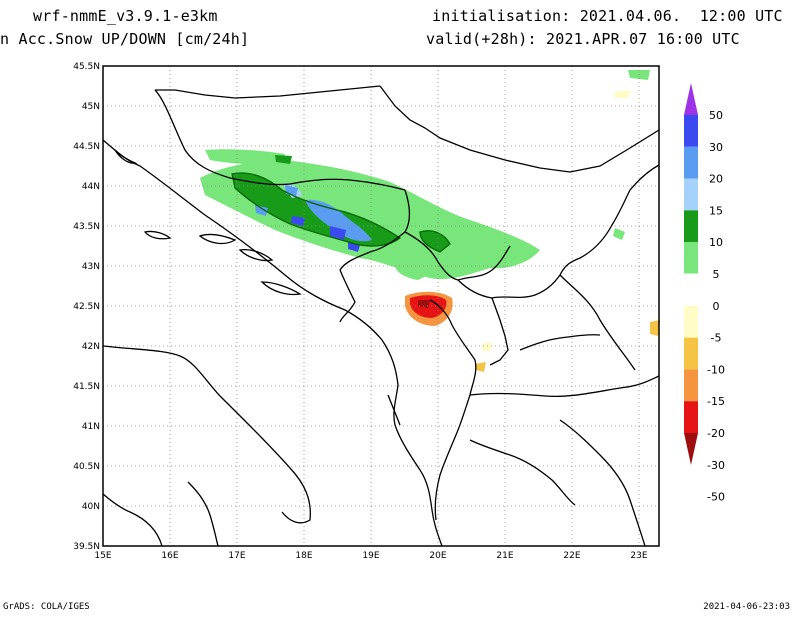  Describe the element at coordinates (341, 212) in the screenshot. I see `snow-contours` at that location.